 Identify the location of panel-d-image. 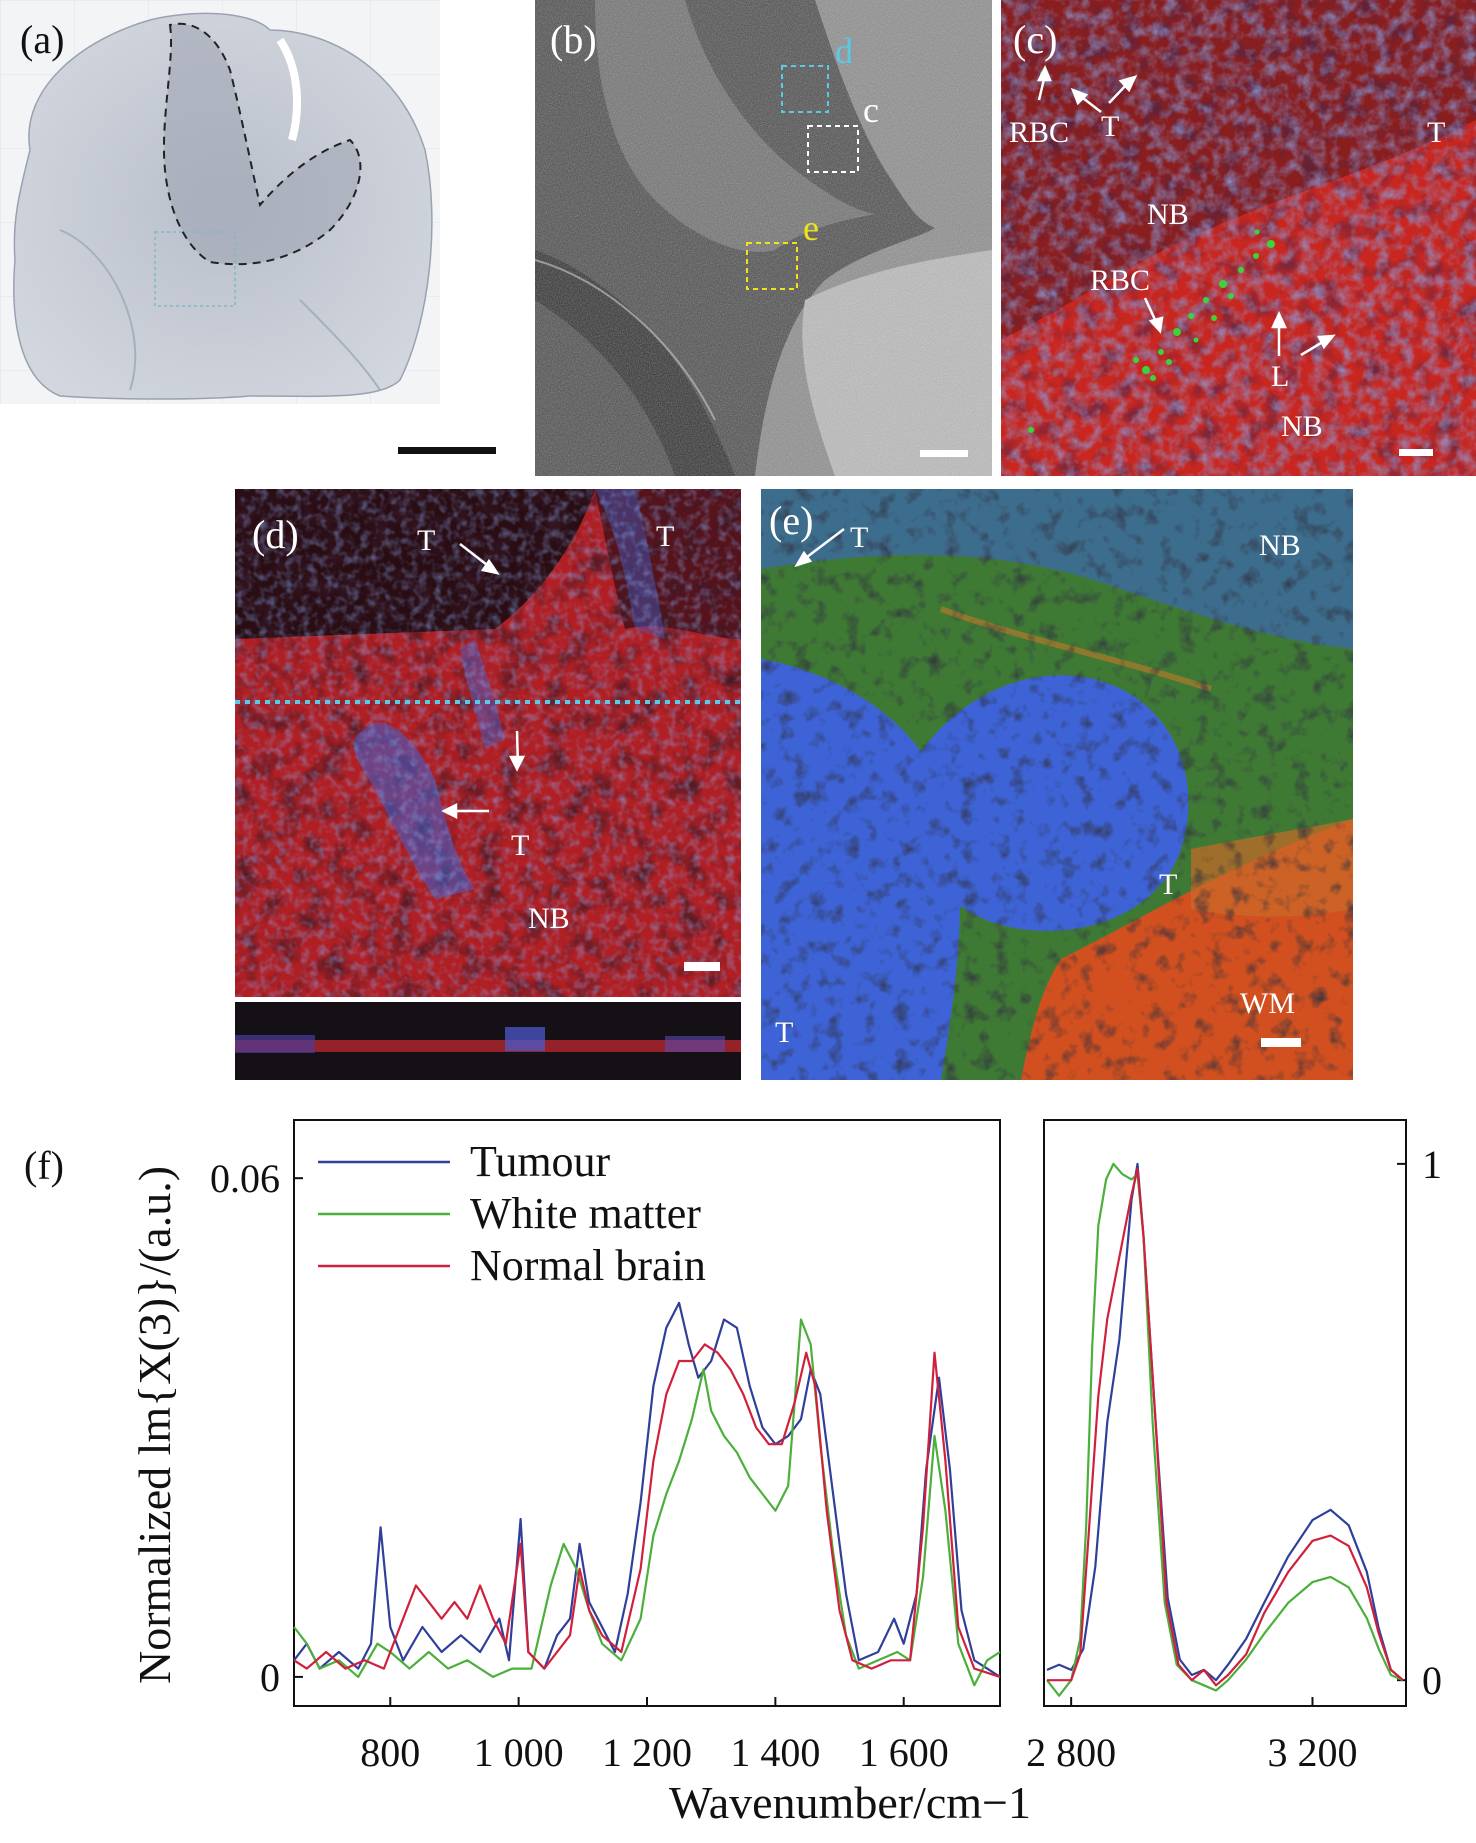
(488, 743).